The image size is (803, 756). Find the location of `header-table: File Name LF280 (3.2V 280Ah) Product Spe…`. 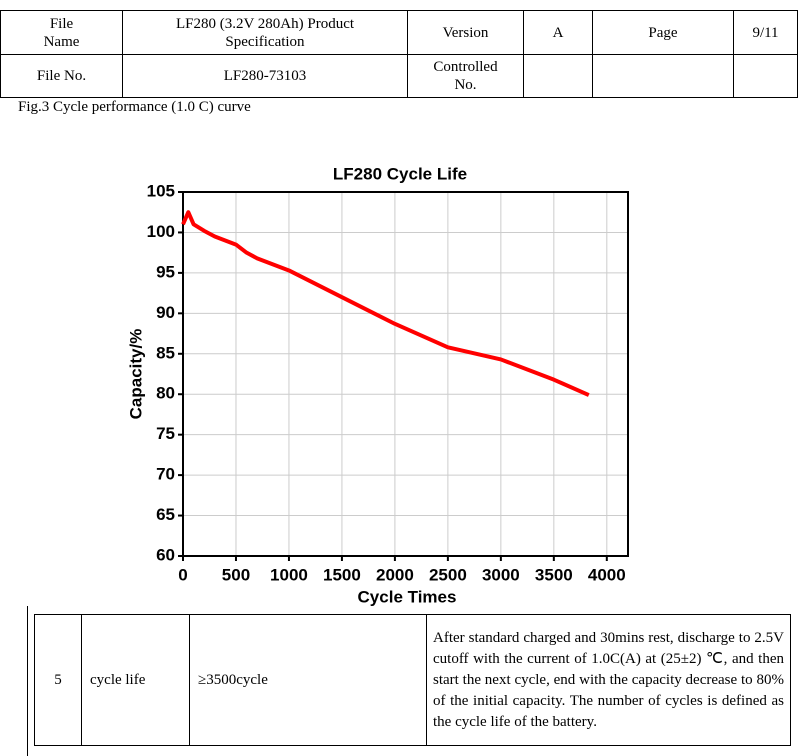

header-table: File Name LF280 (3.2V 280Ah) Product Spe… is located at coordinates (399, 54).